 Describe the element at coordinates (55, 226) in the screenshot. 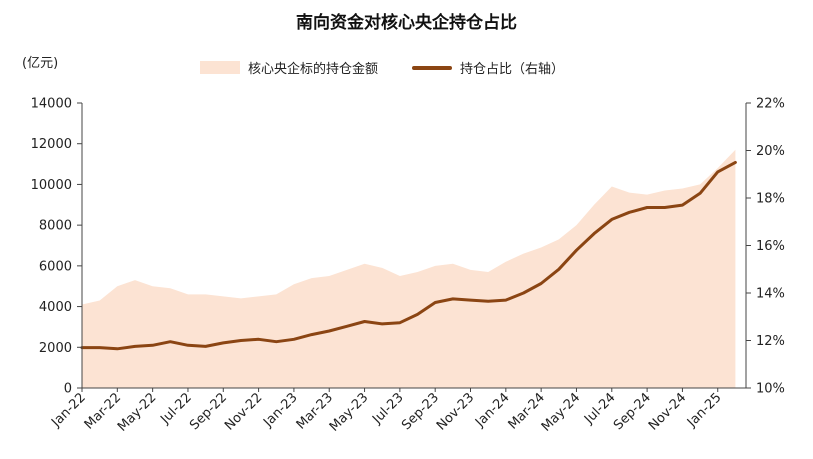

I see `left-tick-label: 8000` at that location.